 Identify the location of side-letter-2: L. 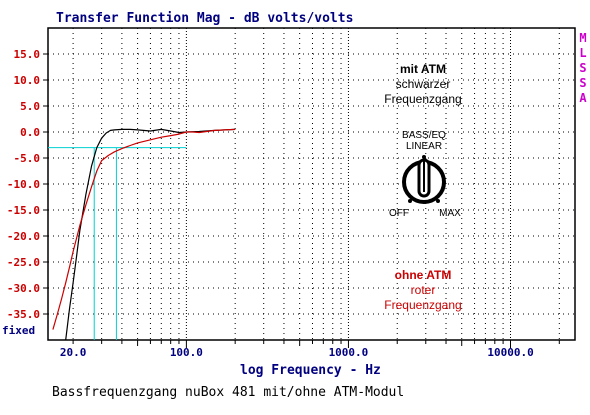
(582, 53).